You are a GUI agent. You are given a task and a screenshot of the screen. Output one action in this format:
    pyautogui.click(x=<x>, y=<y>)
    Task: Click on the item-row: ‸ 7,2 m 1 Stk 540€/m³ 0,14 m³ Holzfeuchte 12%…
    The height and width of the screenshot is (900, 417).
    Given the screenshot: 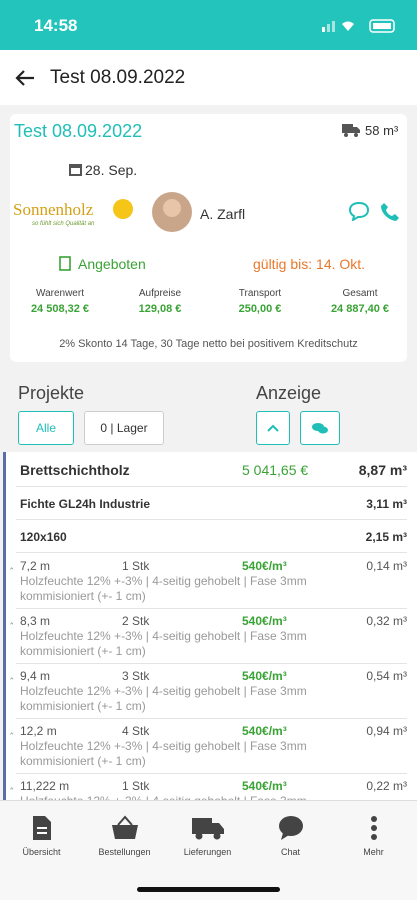 What is the action you would take?
    pyautogui.click(x=208, y=581)
    